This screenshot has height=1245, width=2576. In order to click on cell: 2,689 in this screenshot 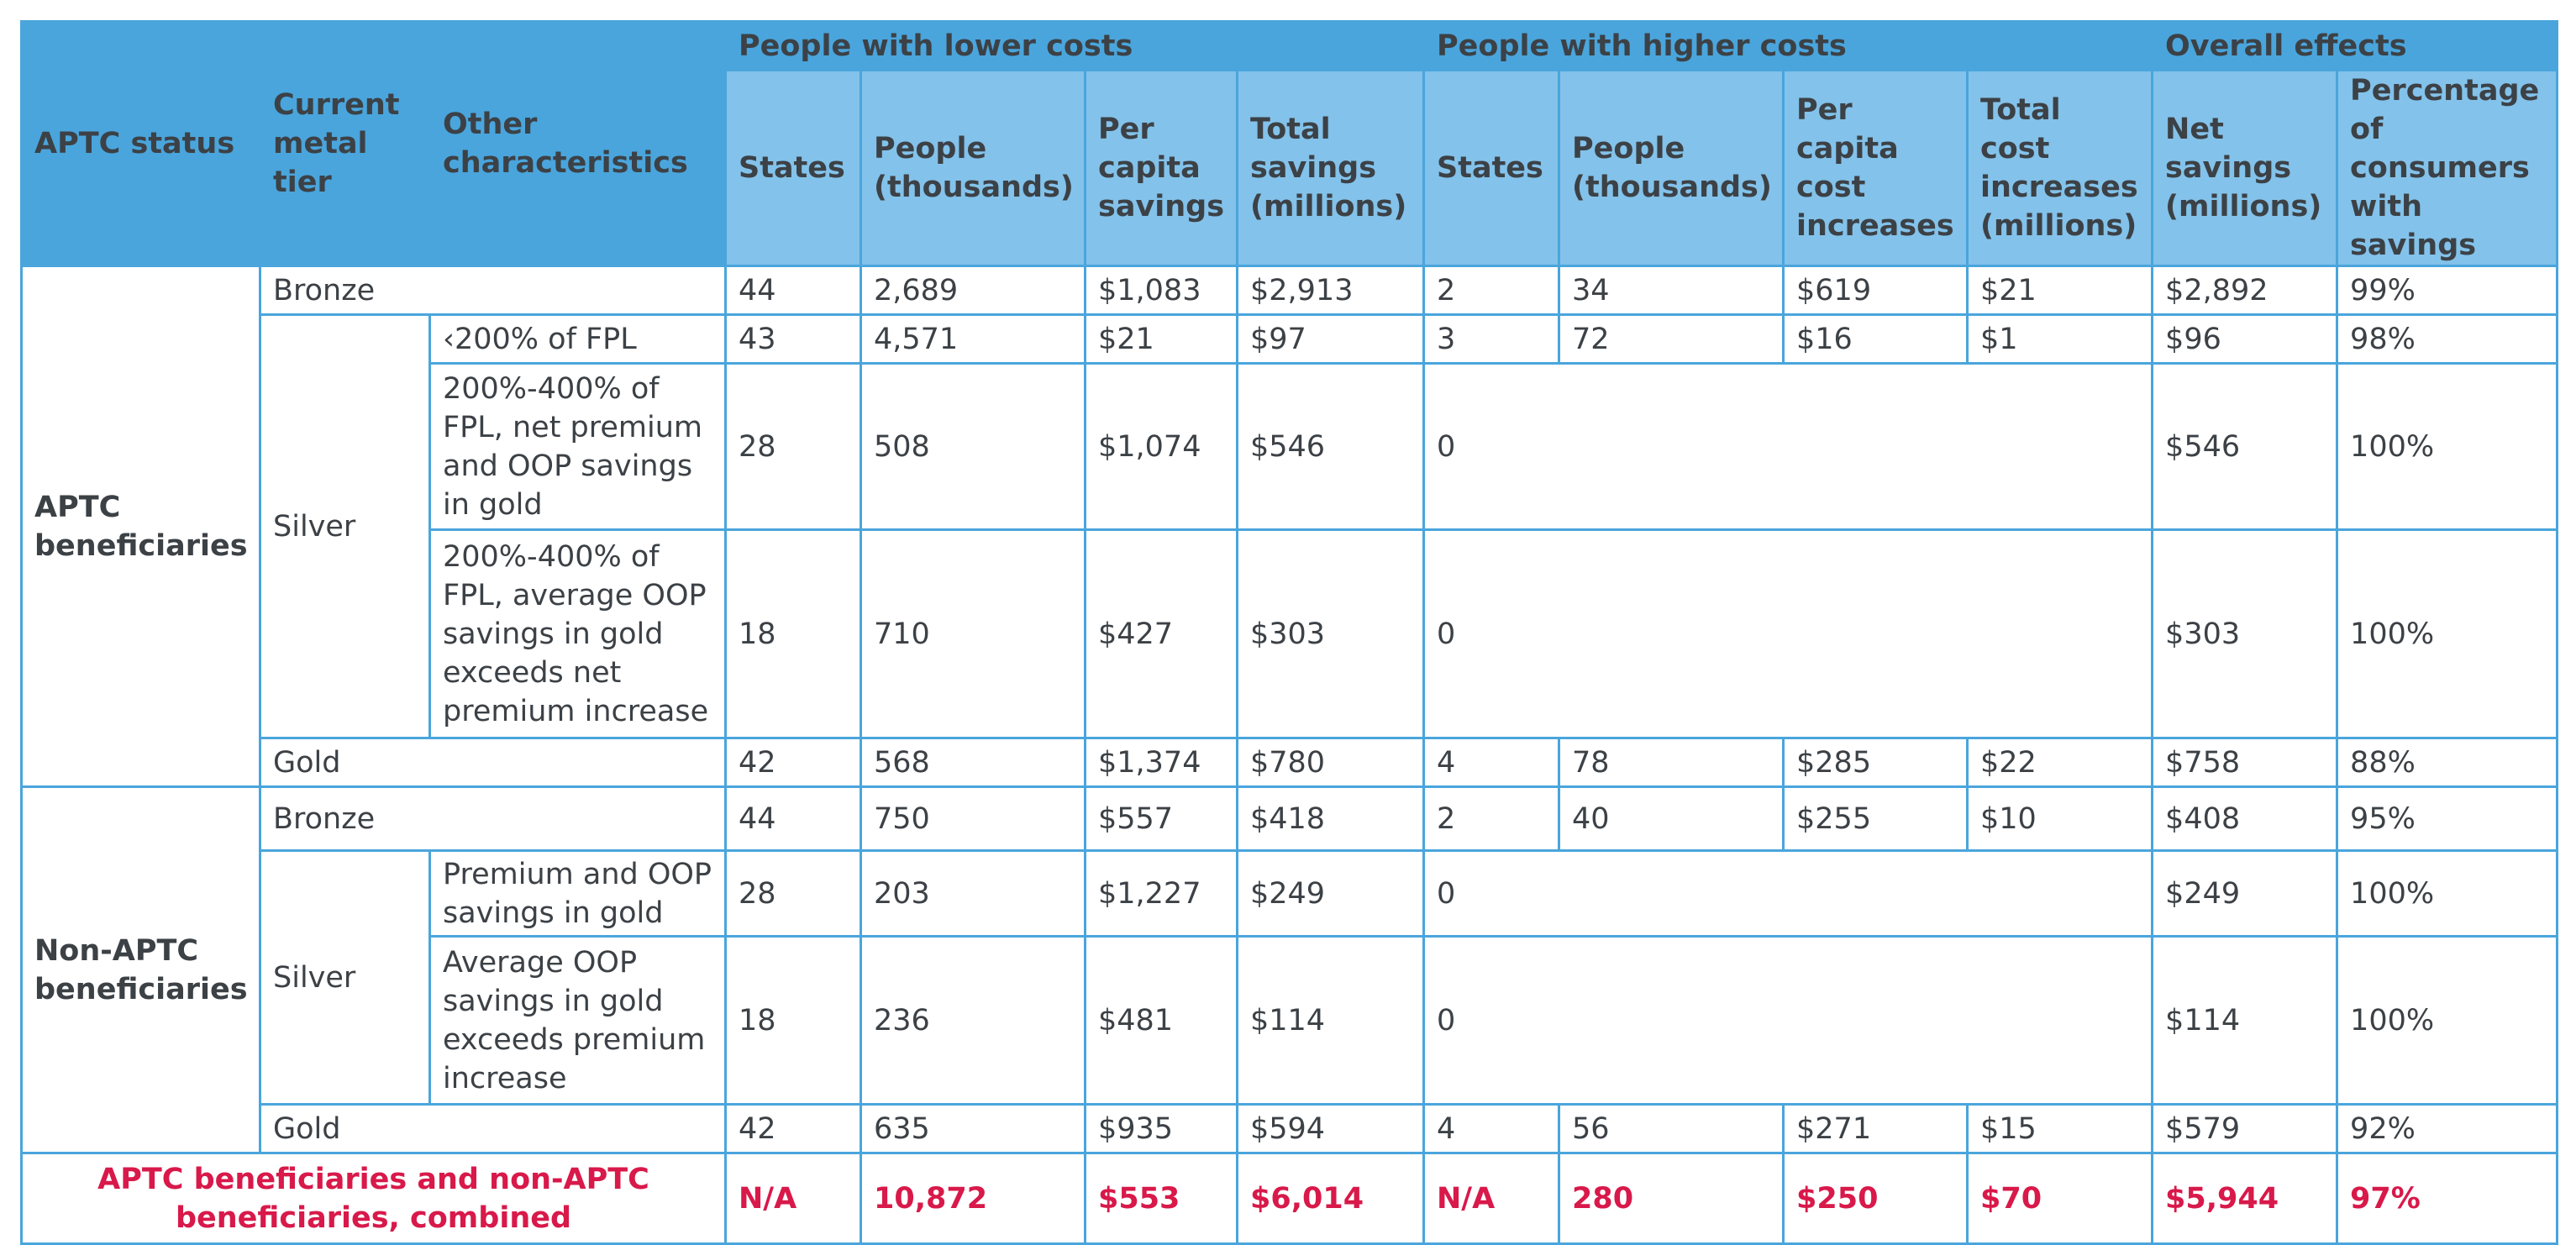, I will do `click(973, 290)`.